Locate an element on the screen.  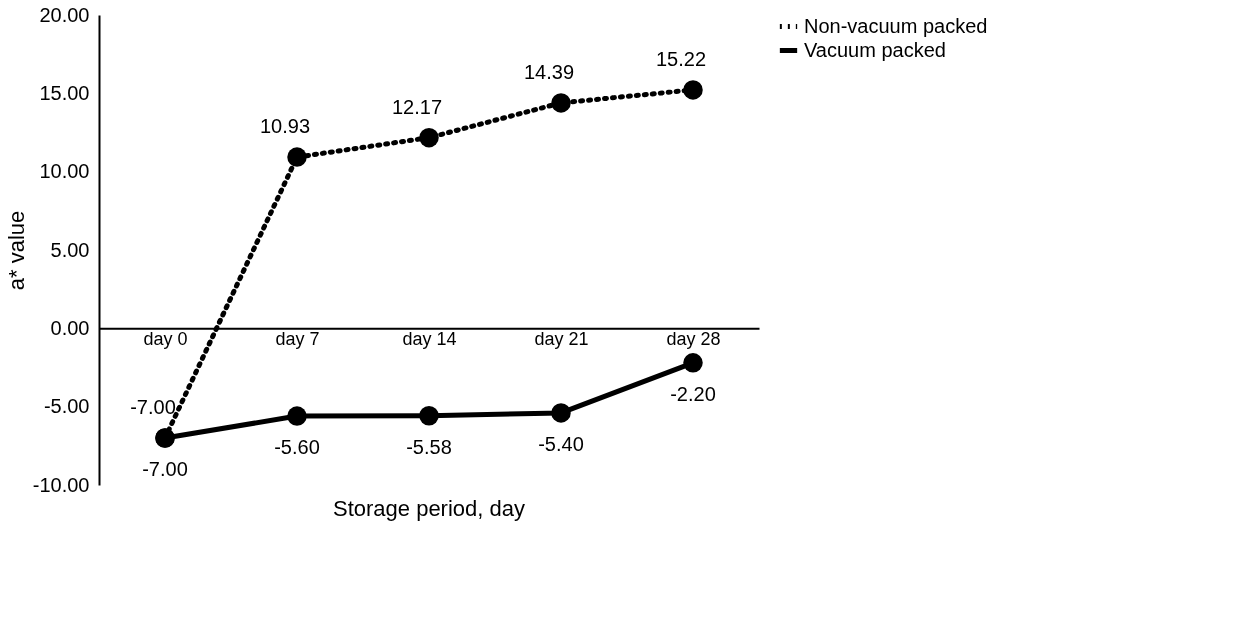
legend-label: Non-vacuum packed is located at coordinates (896, 25).